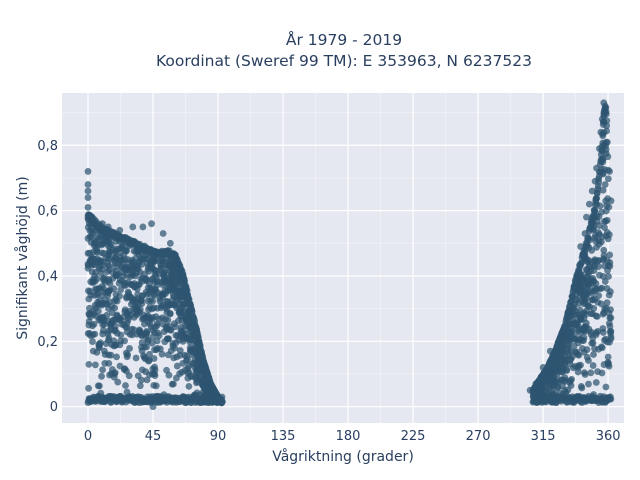  I want to click on y-tick-label: 0,8, so click(47, 146).